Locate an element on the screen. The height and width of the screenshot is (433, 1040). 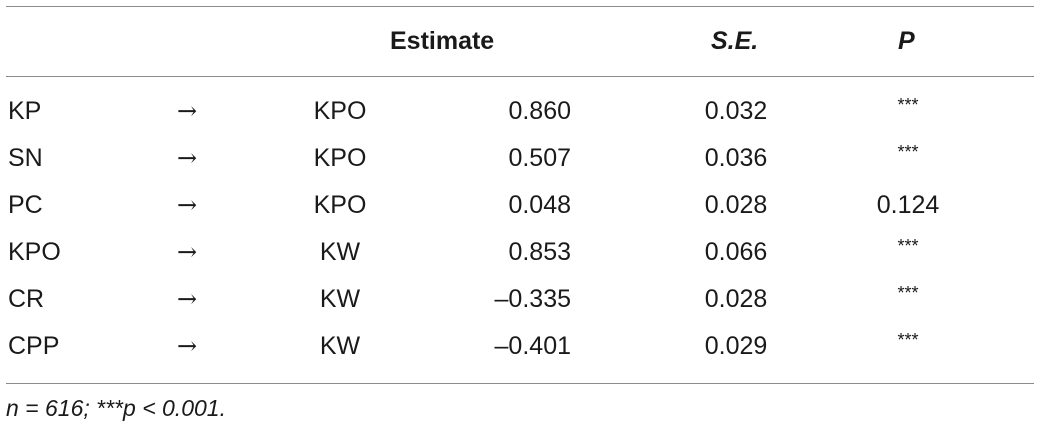
table-row: CR → KW –0.335 0.028 *** is located at coordinates (520, 299).